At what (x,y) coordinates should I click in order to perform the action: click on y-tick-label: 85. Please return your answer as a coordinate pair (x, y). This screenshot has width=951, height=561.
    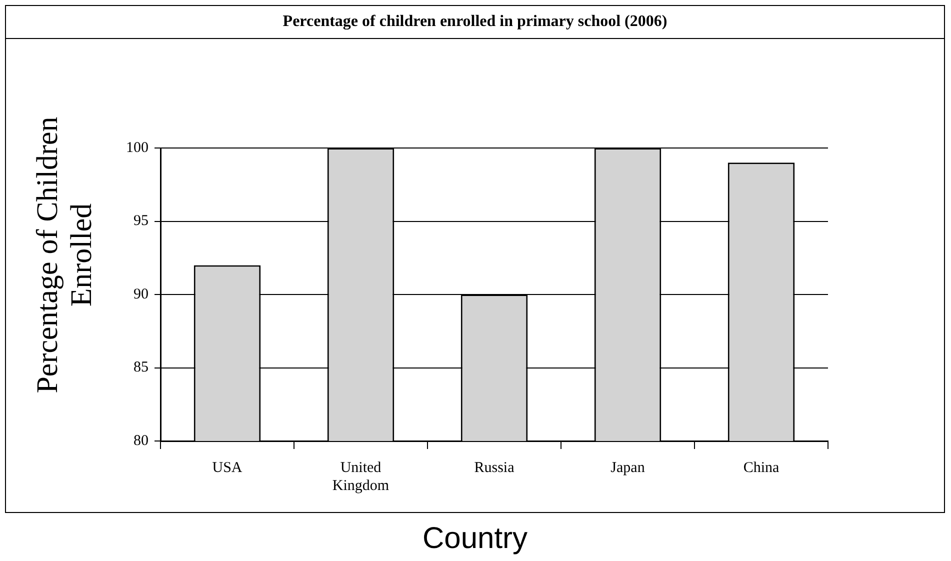
    Looking at the image, I should click on (141, 368).